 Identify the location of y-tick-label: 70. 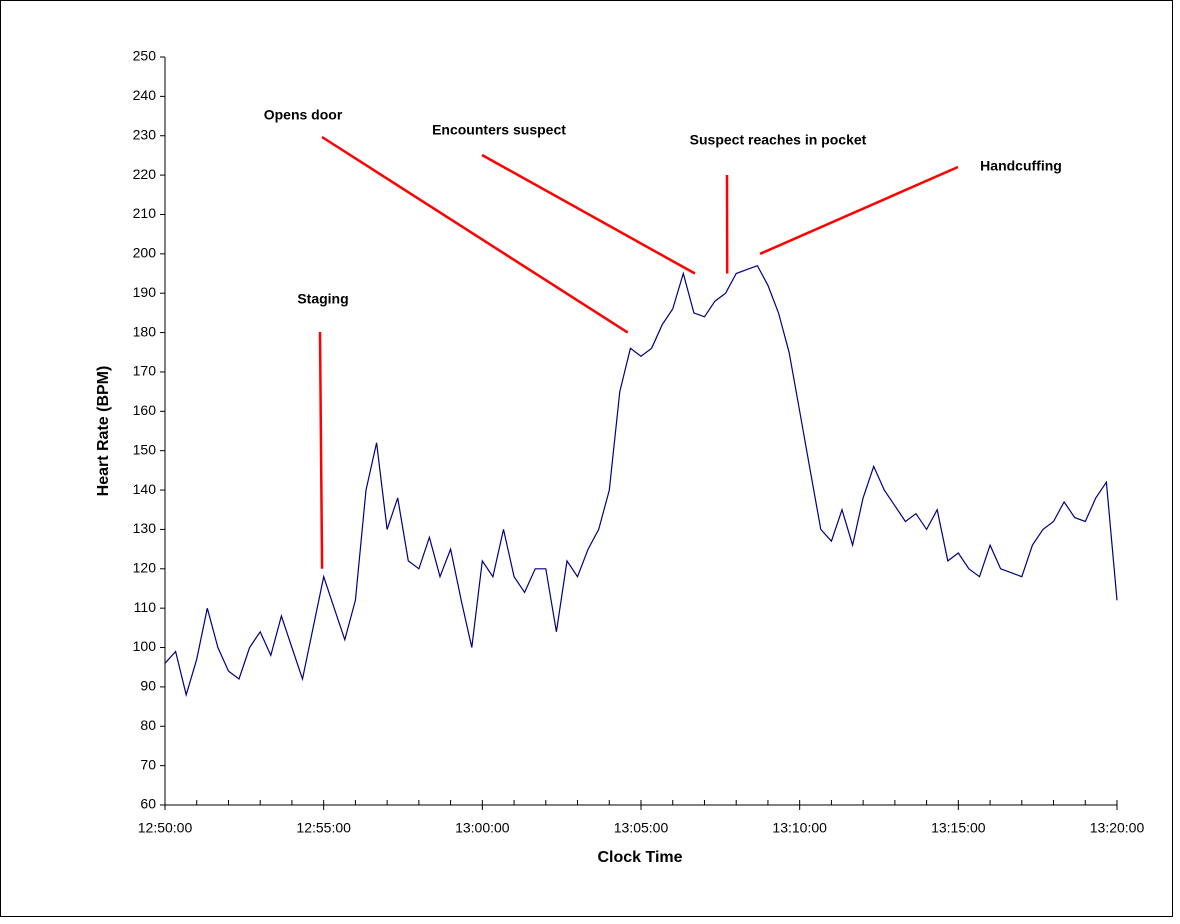
(148, 764).